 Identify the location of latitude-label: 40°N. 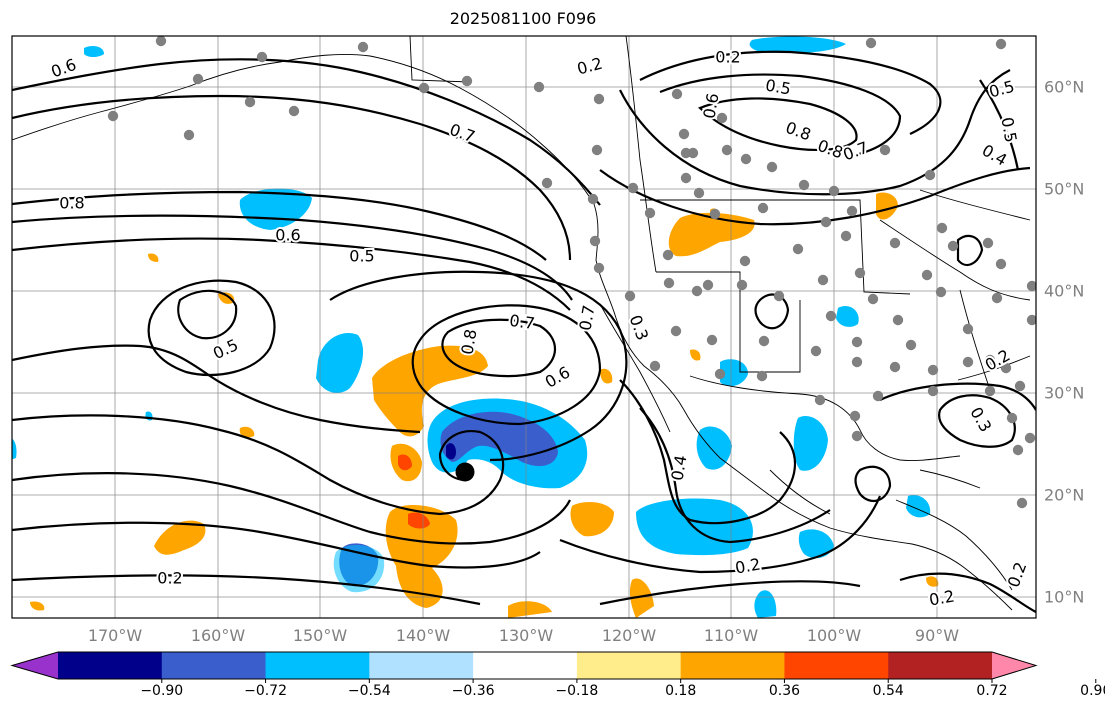
(1064, 291).